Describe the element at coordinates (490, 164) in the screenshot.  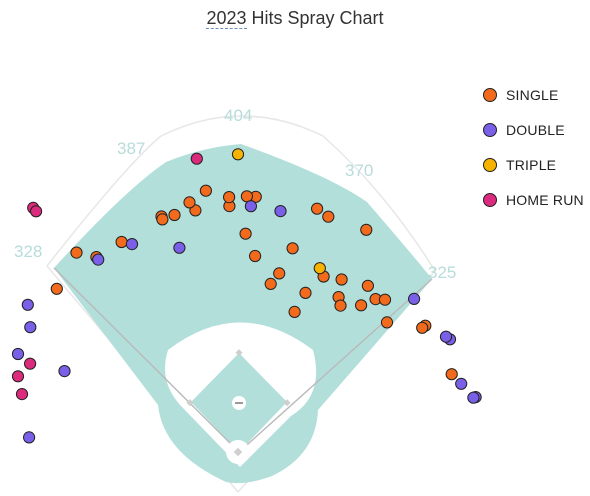
I see `legend-swatch-triple` at that location.